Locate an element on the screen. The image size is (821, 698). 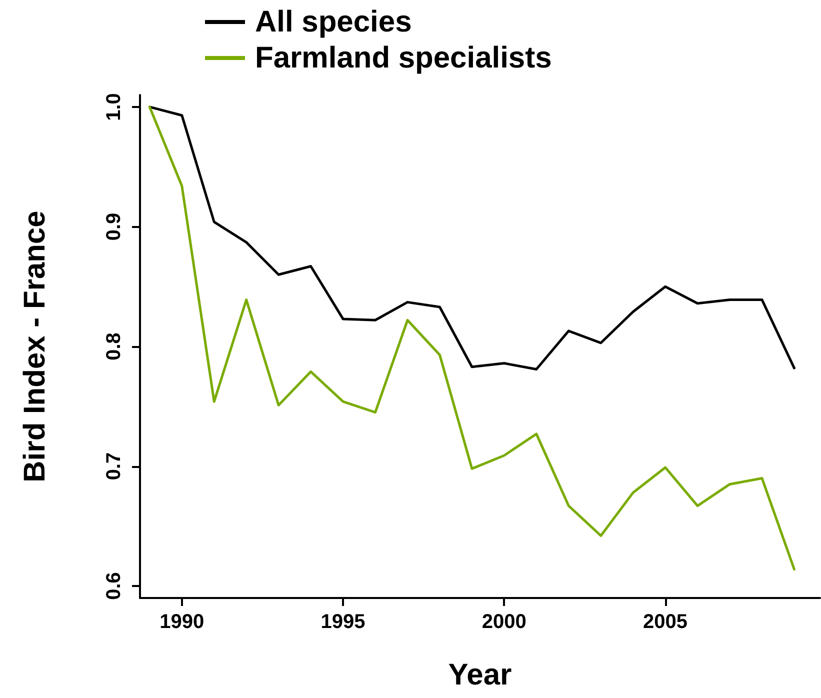
y-tick-label: 0.7 is located at coordinates (114, 466).